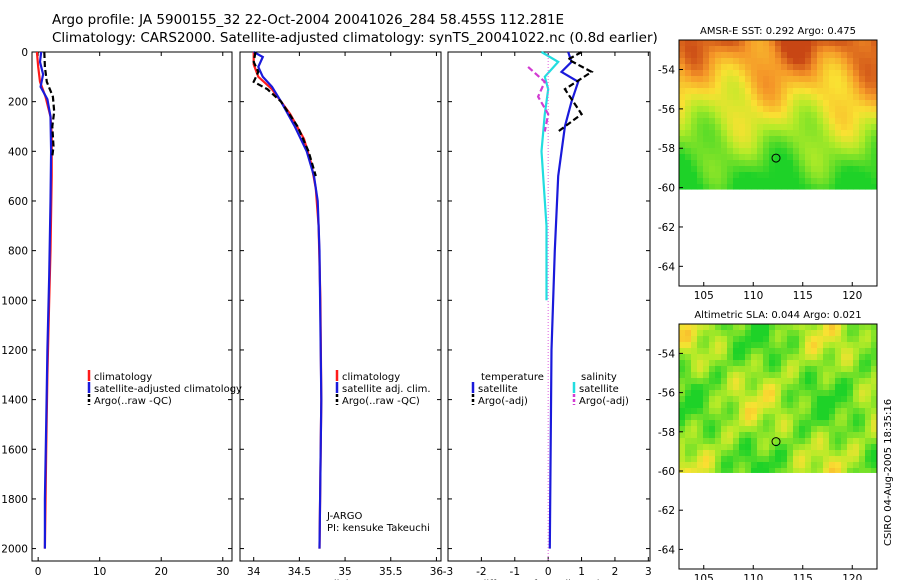 This screenshot has width=900, height=584. What do you see at coordinates (99, 572) in the screenshot?
I see `temperature-xtick-label: 10` at bounding box center [99, 572].